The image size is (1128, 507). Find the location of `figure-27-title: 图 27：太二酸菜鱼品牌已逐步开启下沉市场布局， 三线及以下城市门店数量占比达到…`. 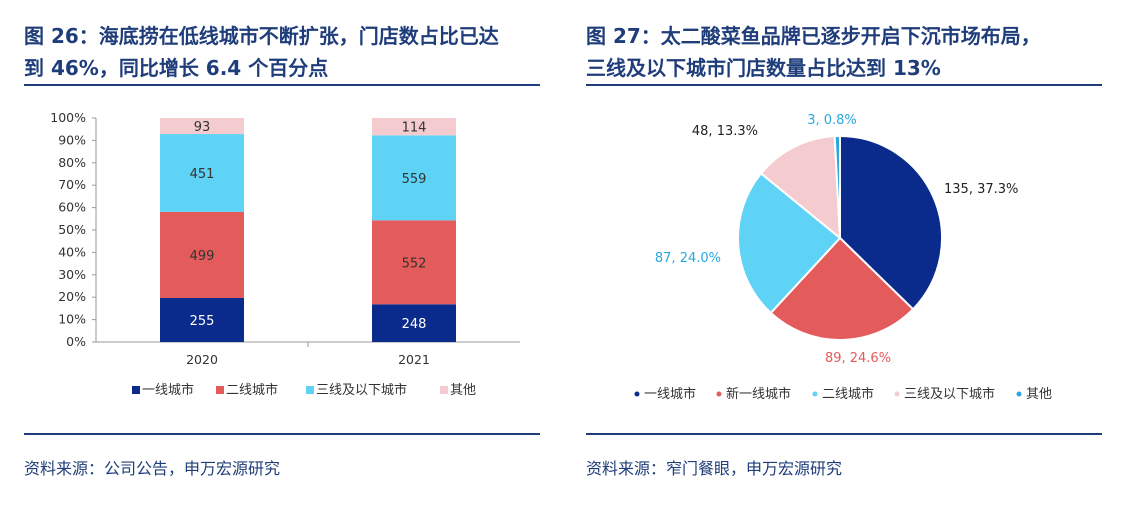

figure-27-title: 图 27：太二酸菜鱼品牌已逐步开启下沉市场布局， 三线及以下城市门店数量占比达到… is located at coordinates (844, 52).